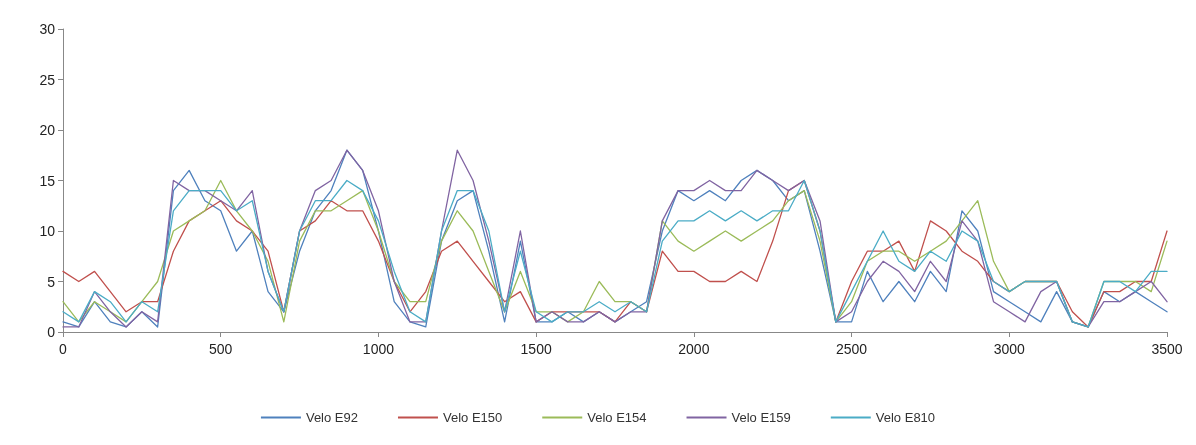 Image resolution: width=1196 pixels, height=445 pixels. I want to click on legend-label: Velo E159, so click(761, 417).